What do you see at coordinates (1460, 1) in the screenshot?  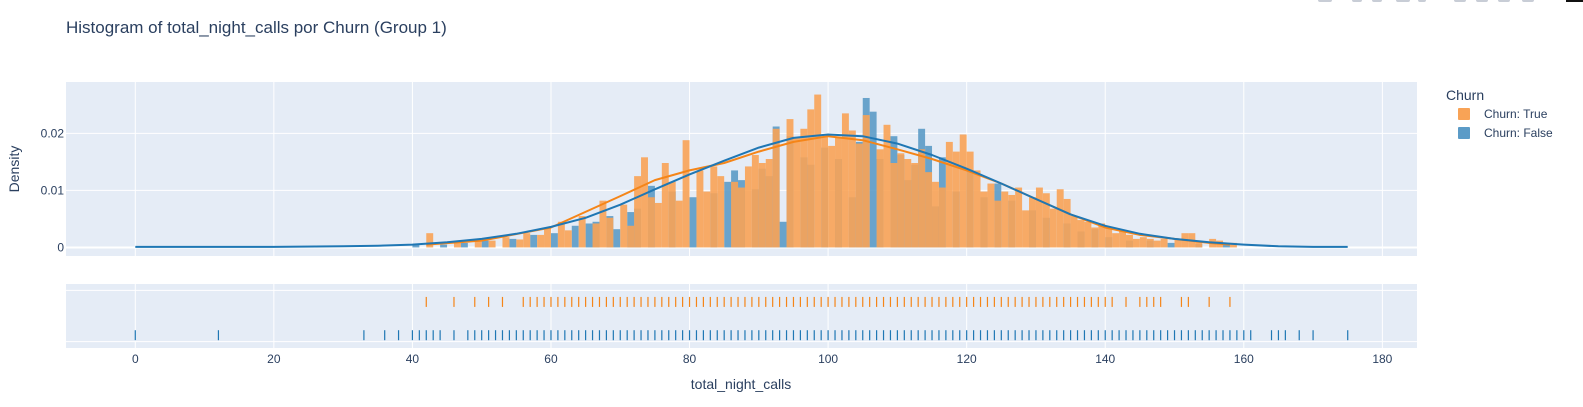 I see `zoom-in-icon` at bounding box center [1460, 1].